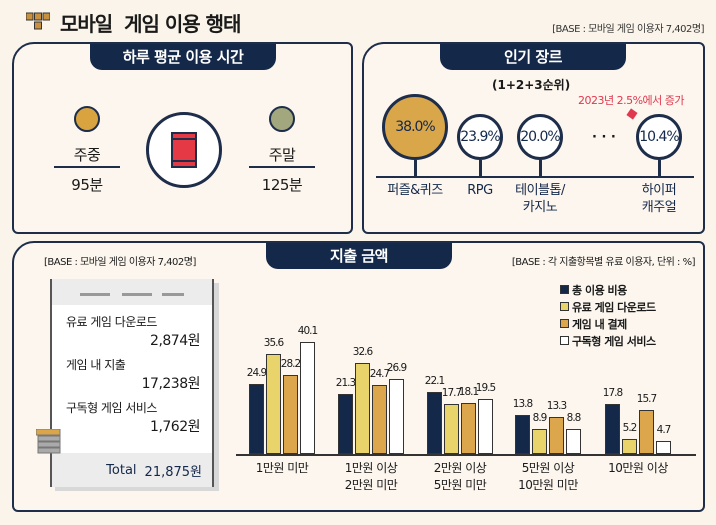 The width and height of the screenshot is (716, 525). What do you see at coordinates (480, 190) in the screenshot?
I see `genre-label: RPG` at bounding box center [480, 190].